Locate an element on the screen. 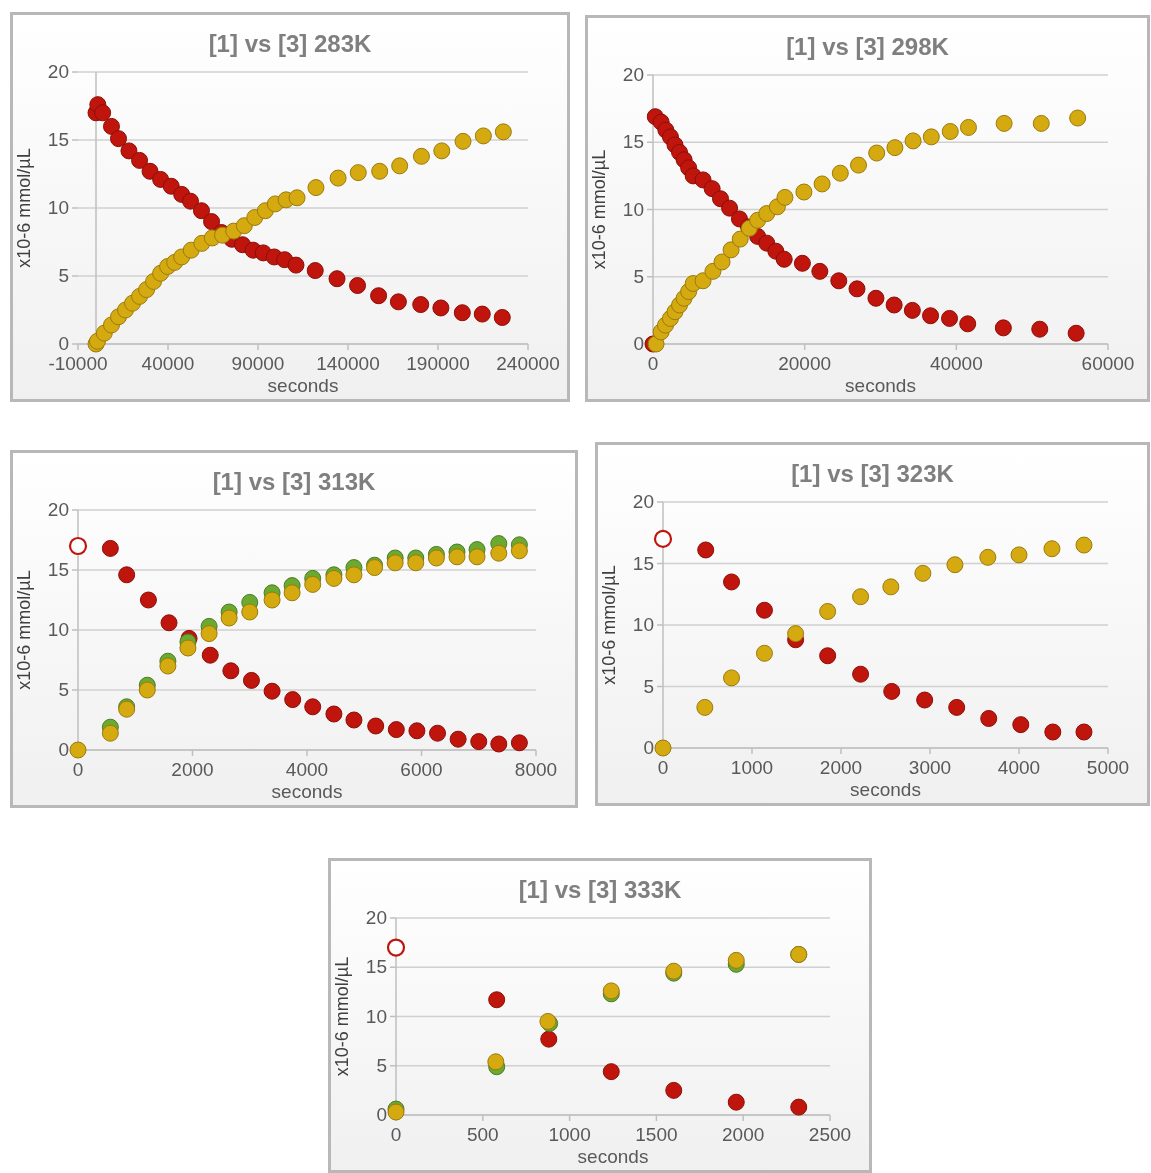 This screenshot has width=1151, height=1173. chart-title: [1] vs [3] 313K is located at coordinates (294, 481).